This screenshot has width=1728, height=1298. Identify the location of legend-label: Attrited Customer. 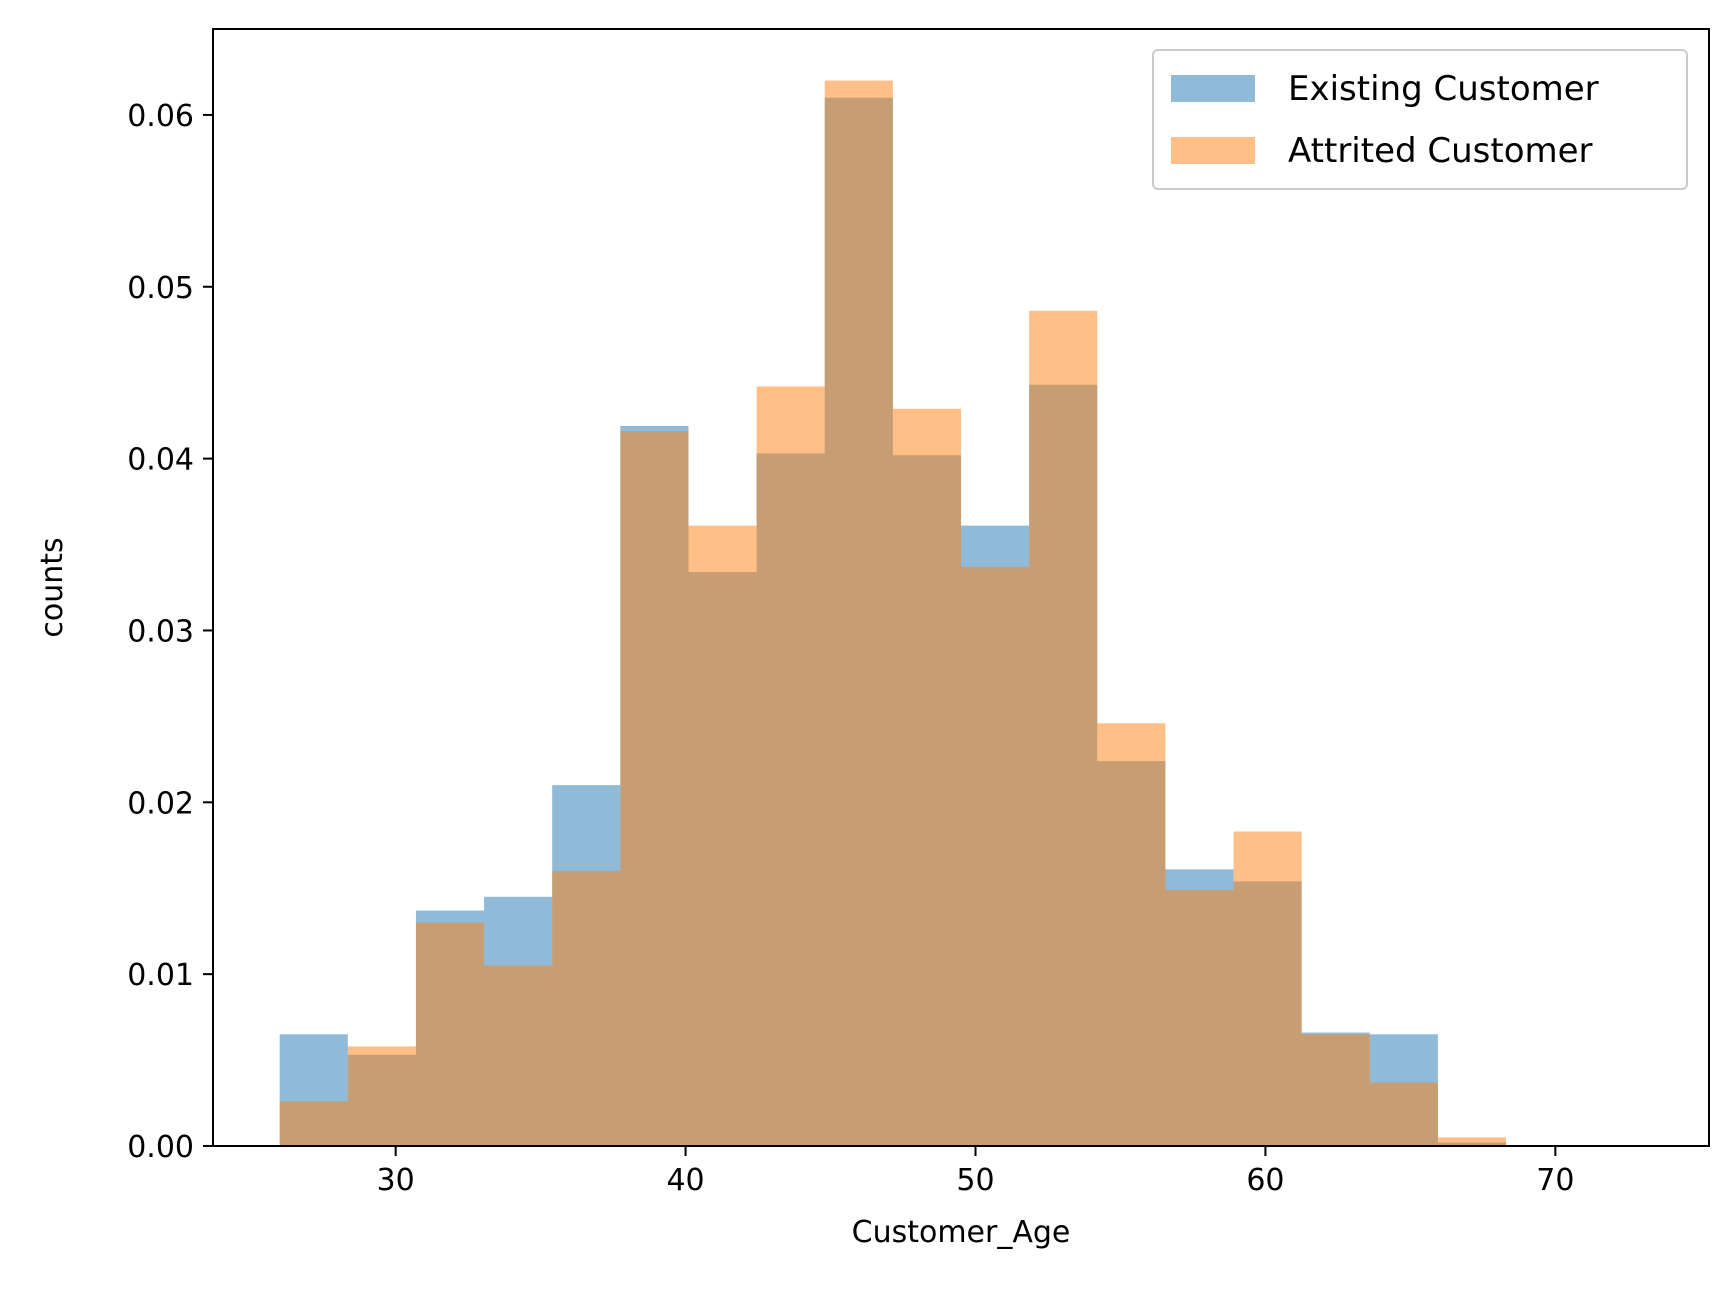
(1440, 151).